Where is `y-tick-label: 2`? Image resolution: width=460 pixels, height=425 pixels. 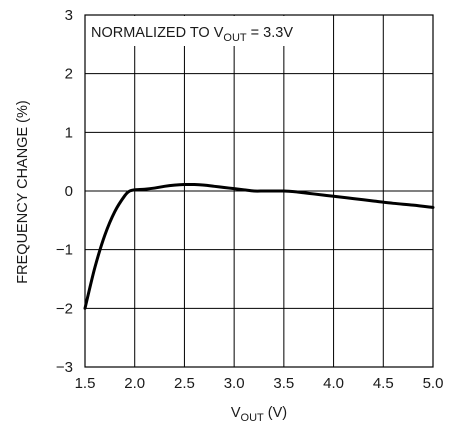
y-tick-label: 2 is located at coordinates (69, 74).